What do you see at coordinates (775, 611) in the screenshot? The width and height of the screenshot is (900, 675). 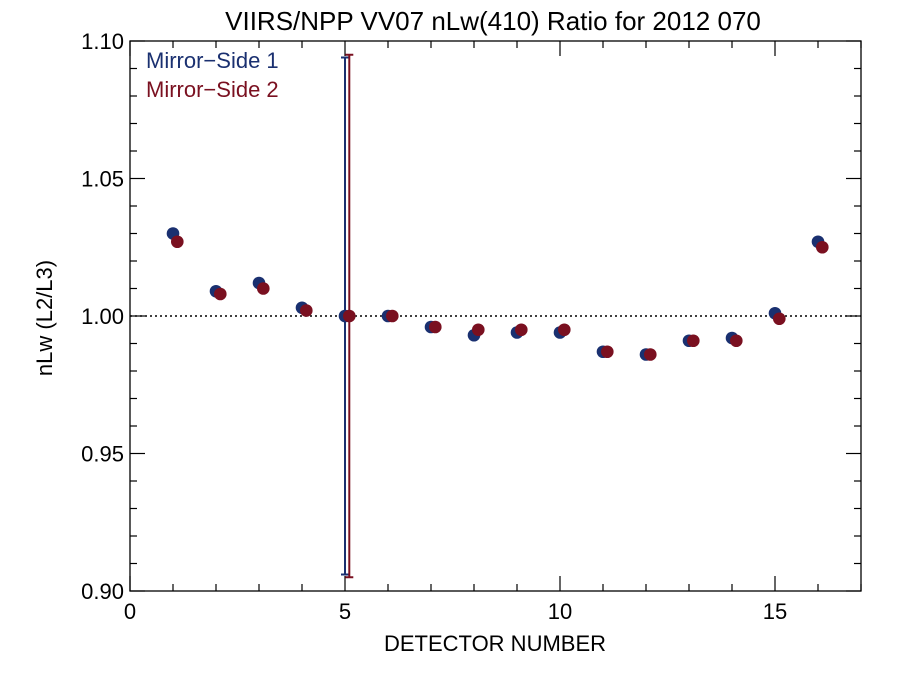 I see `x-tick-label: 15` at bounding box center [775, 611].